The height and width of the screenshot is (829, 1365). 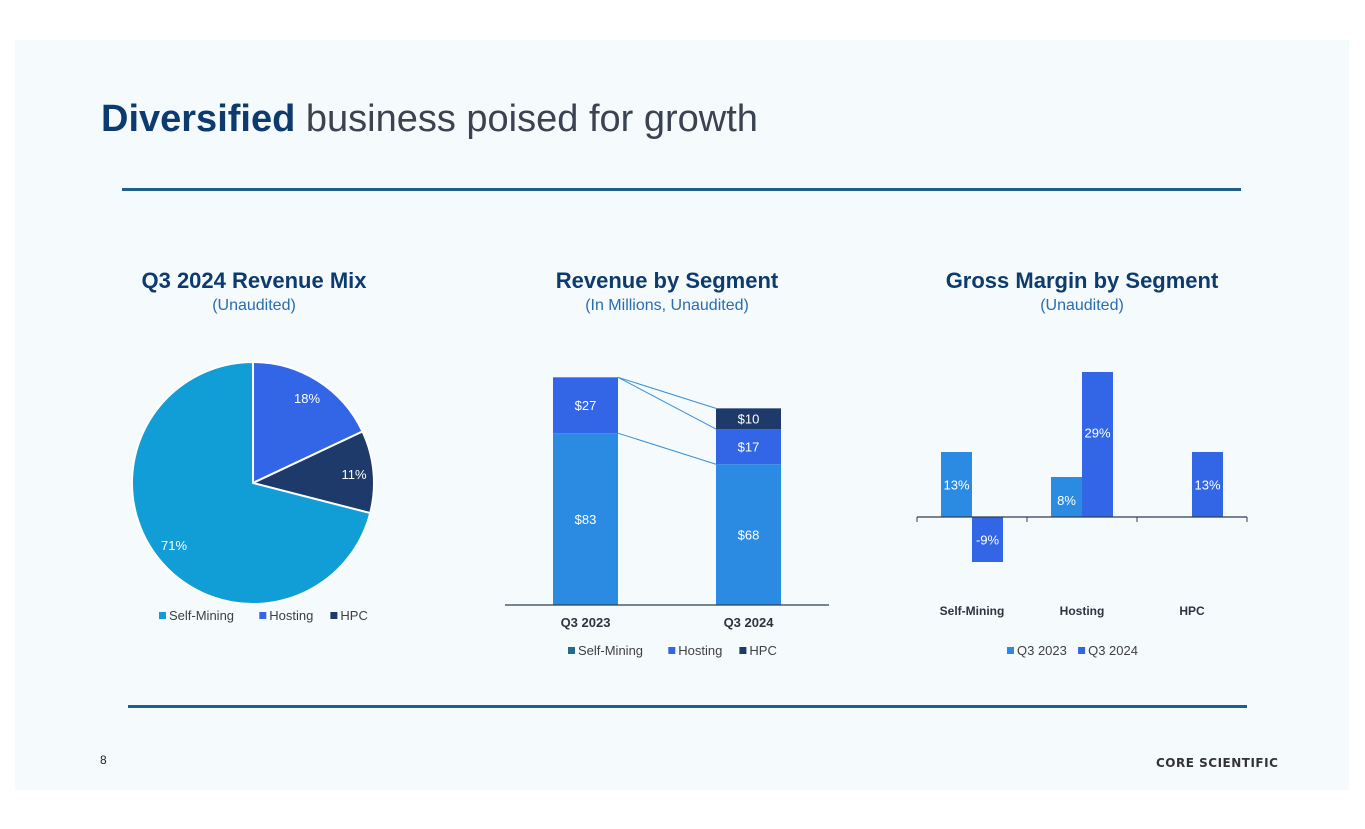 I want to click on bar-value-label: $17, so click(x=749, y=447).